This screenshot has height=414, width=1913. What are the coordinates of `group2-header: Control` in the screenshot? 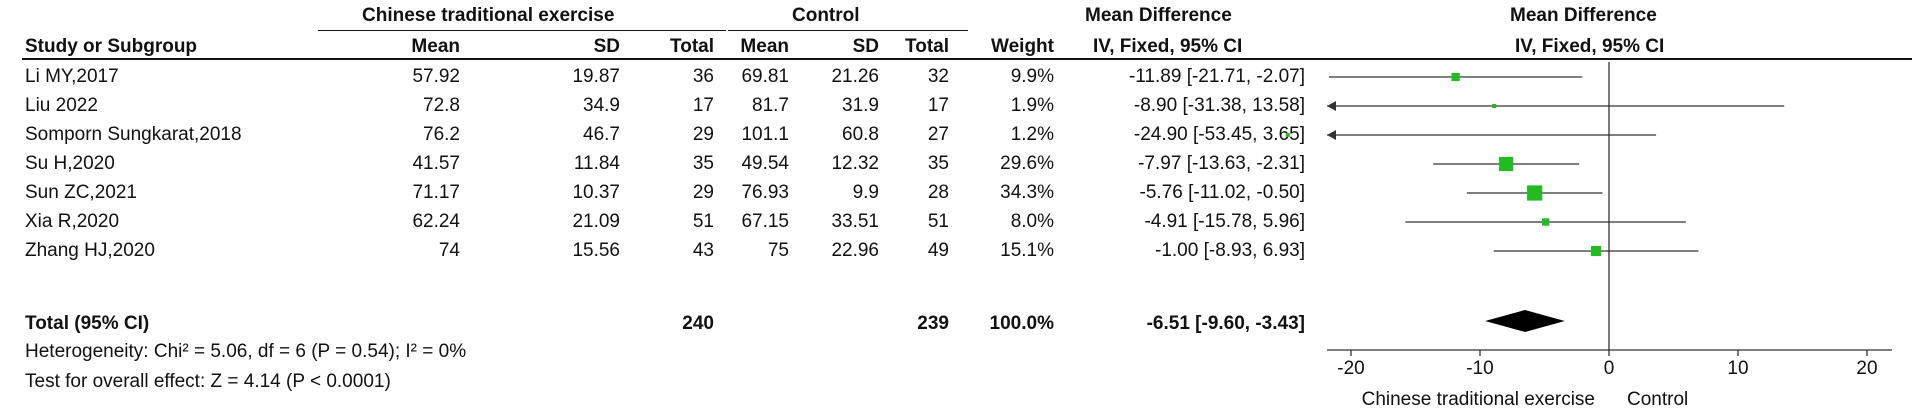 It's located at (826, 15).